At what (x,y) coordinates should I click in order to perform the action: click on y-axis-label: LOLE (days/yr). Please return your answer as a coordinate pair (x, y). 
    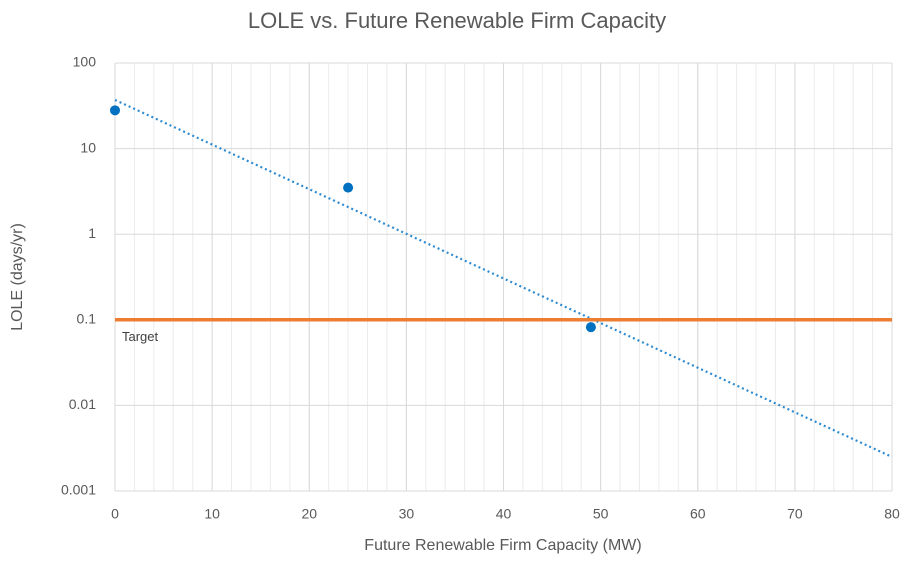
    Looking at the image, I should click on (17, 277).